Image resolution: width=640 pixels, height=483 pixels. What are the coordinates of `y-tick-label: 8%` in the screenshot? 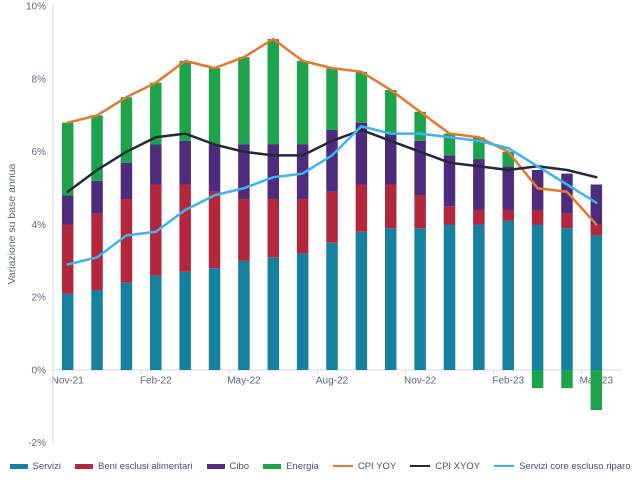 It's located at (39, 79).